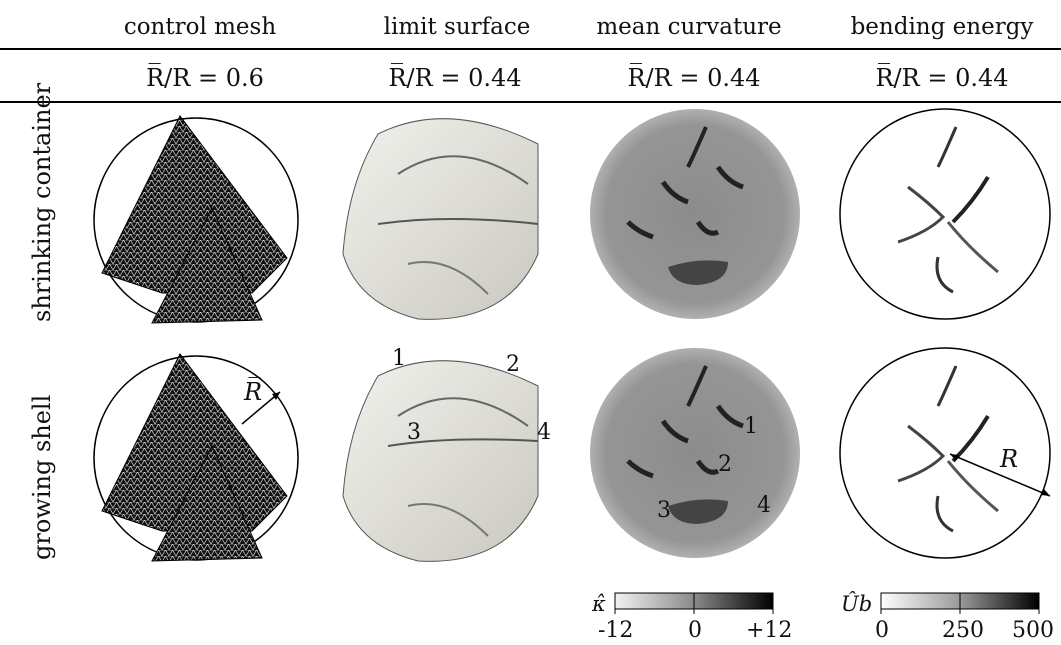 The image size is (1061, 645). I want to click on rbar-annotation: R̅, so click(253, 392).